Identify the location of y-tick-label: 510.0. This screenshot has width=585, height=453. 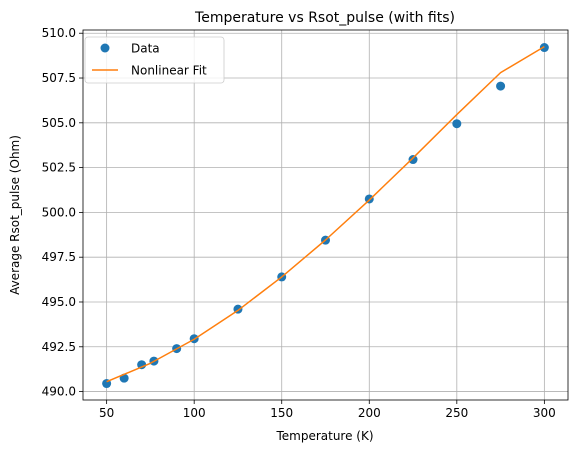
(59, 33).